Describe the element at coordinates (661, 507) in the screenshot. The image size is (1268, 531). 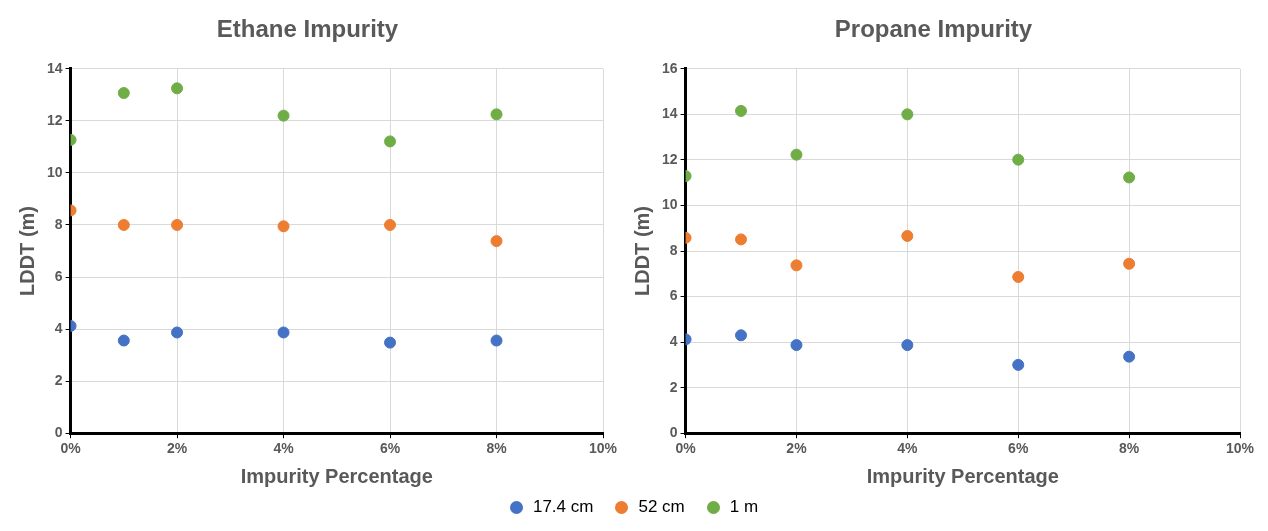
I see `legend-label: 52 cm` at that location.